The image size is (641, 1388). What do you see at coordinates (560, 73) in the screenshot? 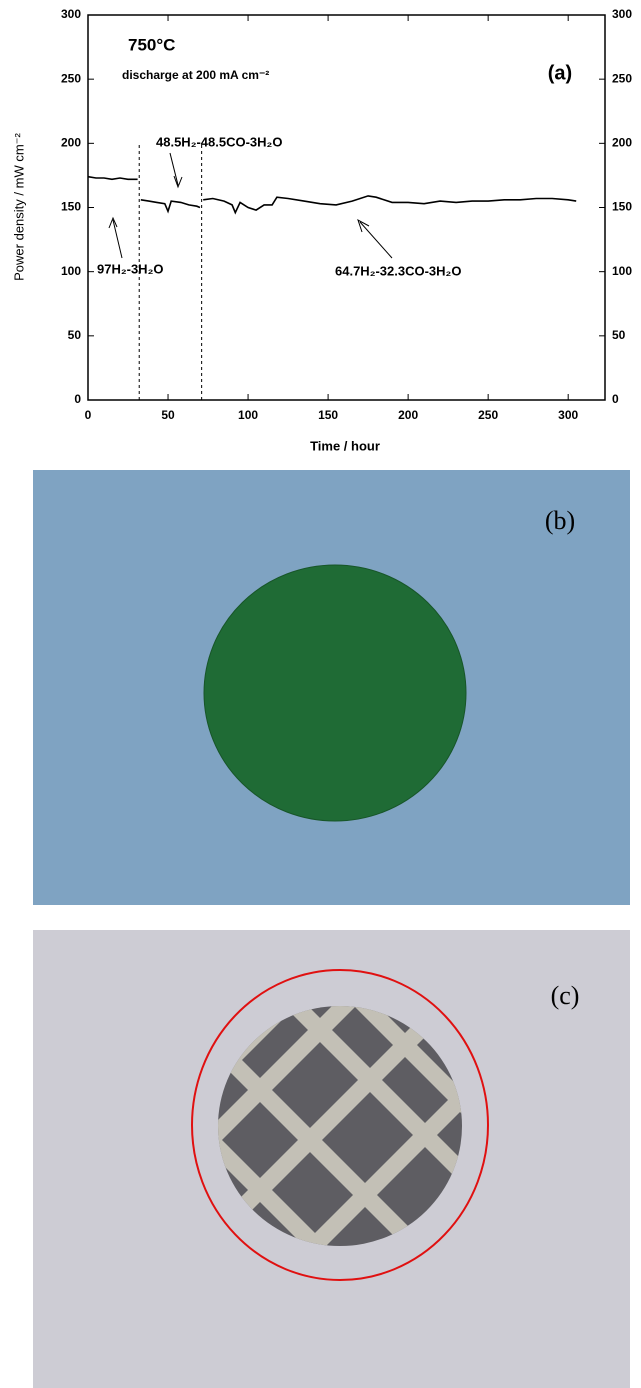
I see `panel-label: (a)` at bounding box center [560, 73].